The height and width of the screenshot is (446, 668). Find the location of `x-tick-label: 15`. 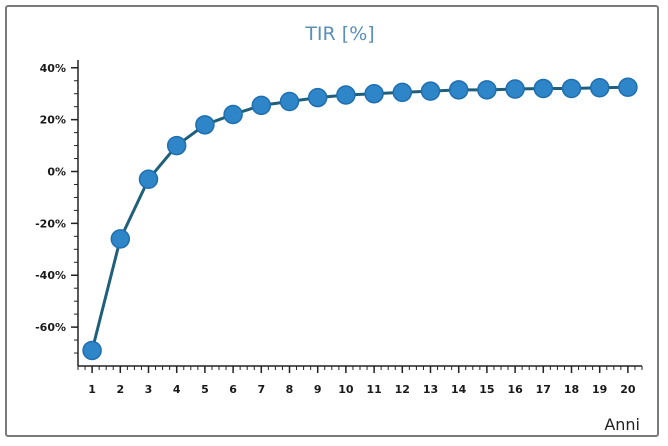

x-tick-label: 15 is located at coordinates (486, 389).